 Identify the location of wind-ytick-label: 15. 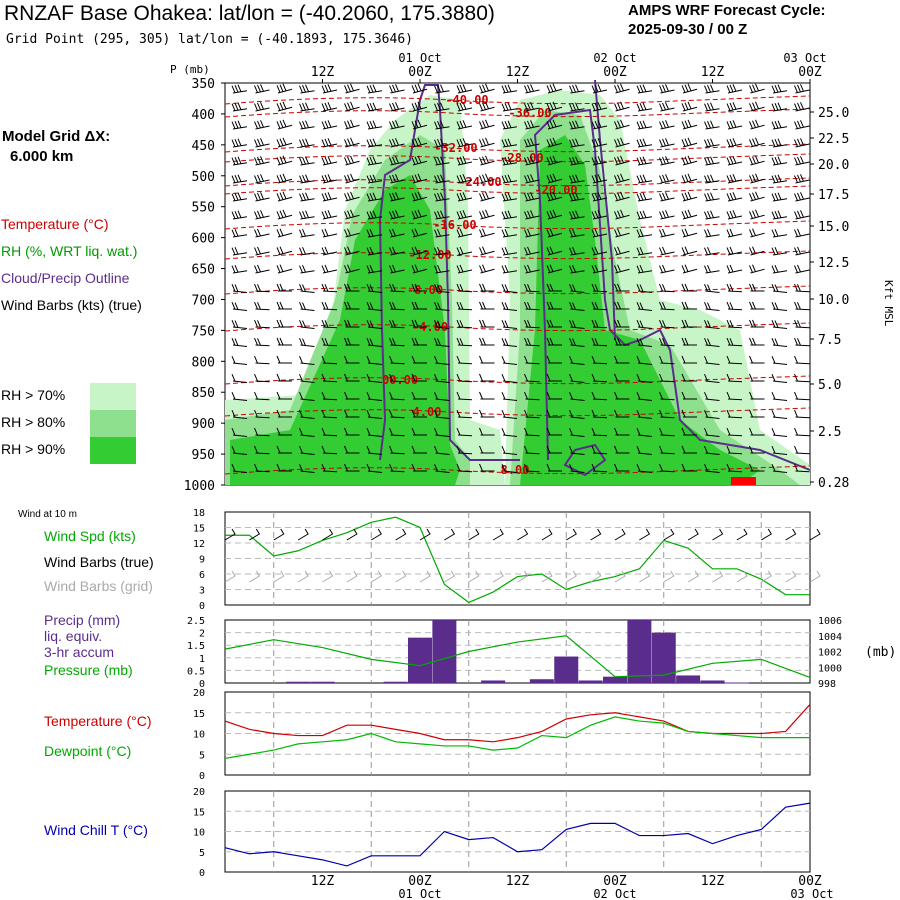
(199, 529).